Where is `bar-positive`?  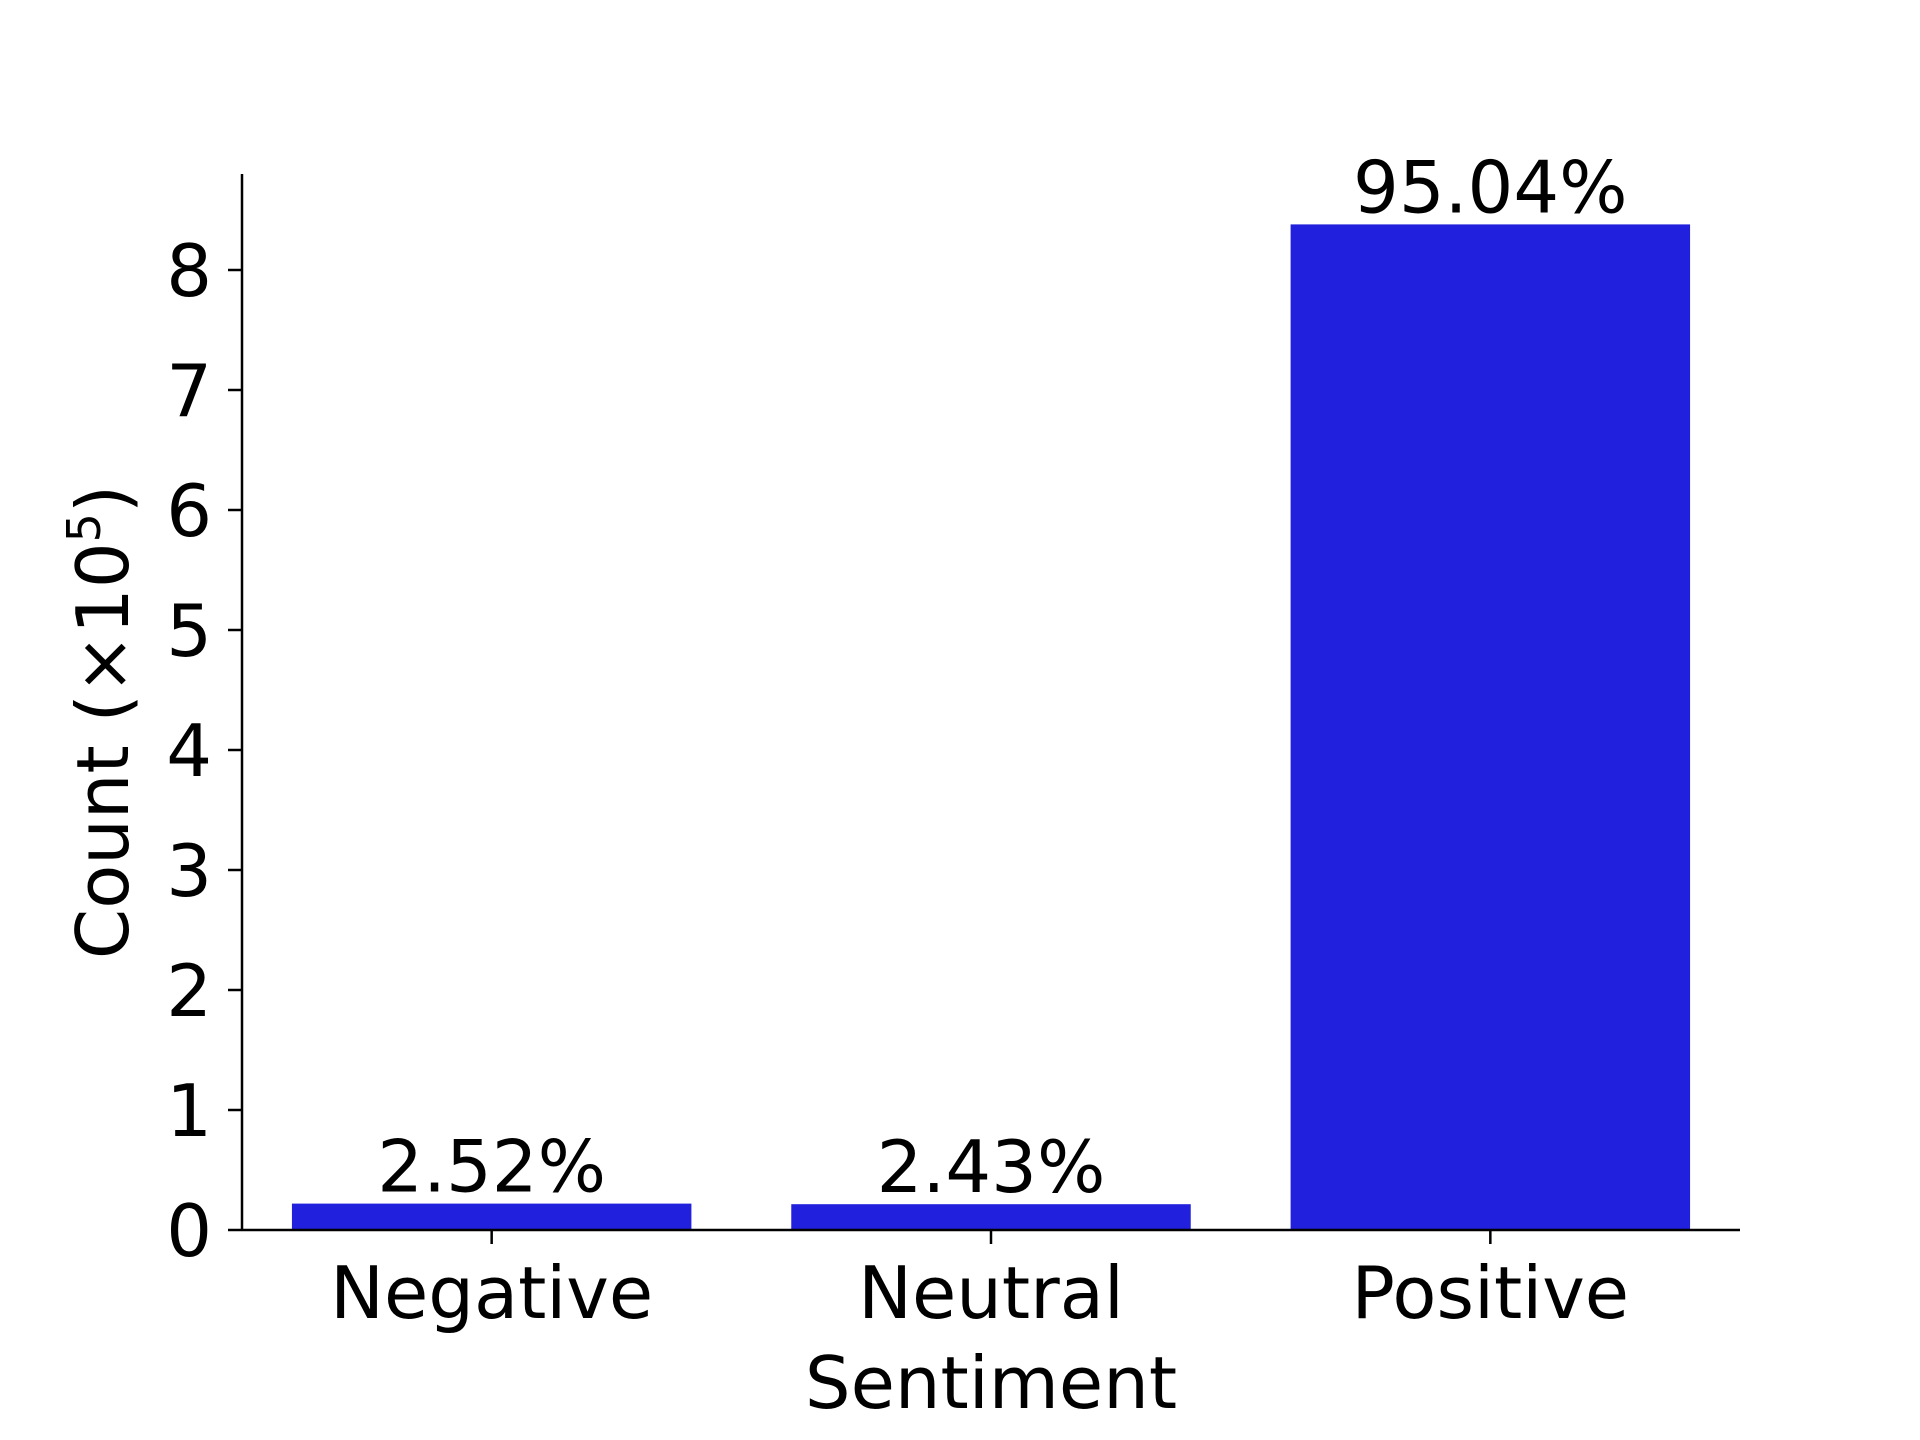 bar-positive is located at coordinates (1490, 727).